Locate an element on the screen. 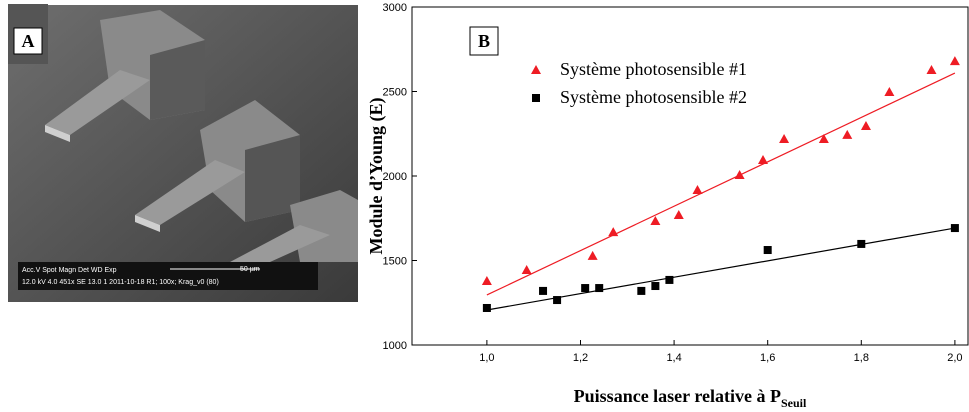 The height and width of the screenshot is (412, 969). x-tick-label: 2,0 is located at coordinates (954, 358).